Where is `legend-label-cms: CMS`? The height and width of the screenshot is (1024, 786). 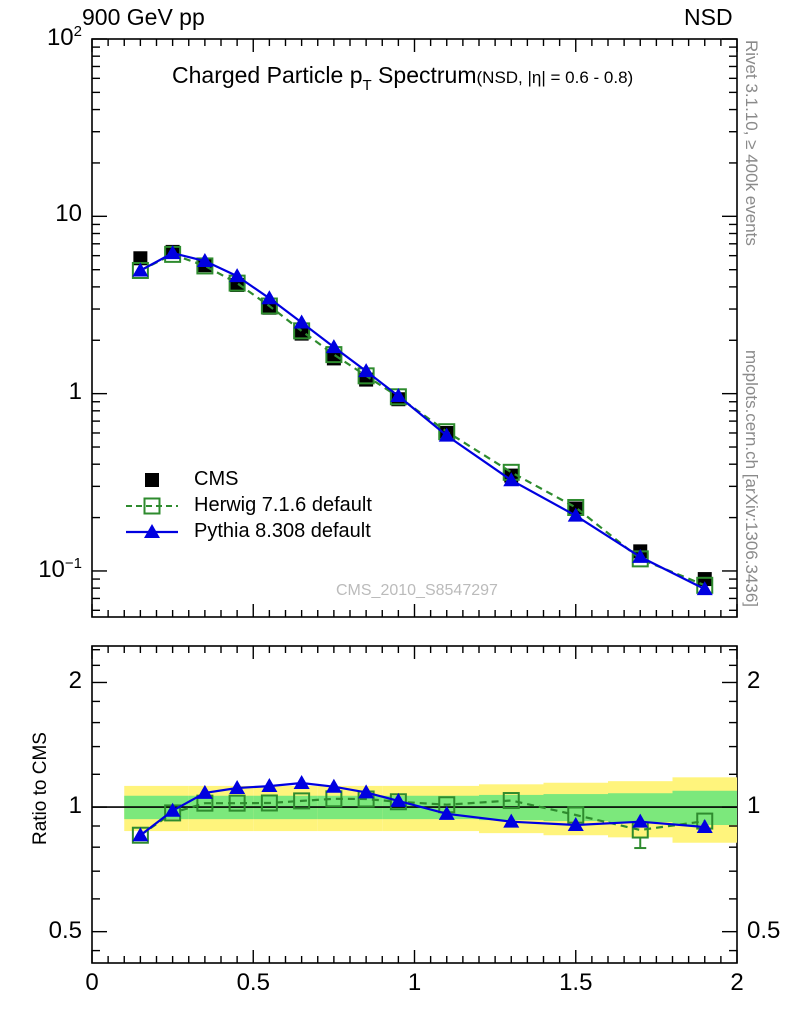
legend-label-cms: CMS is located at coordinates (216, 479).